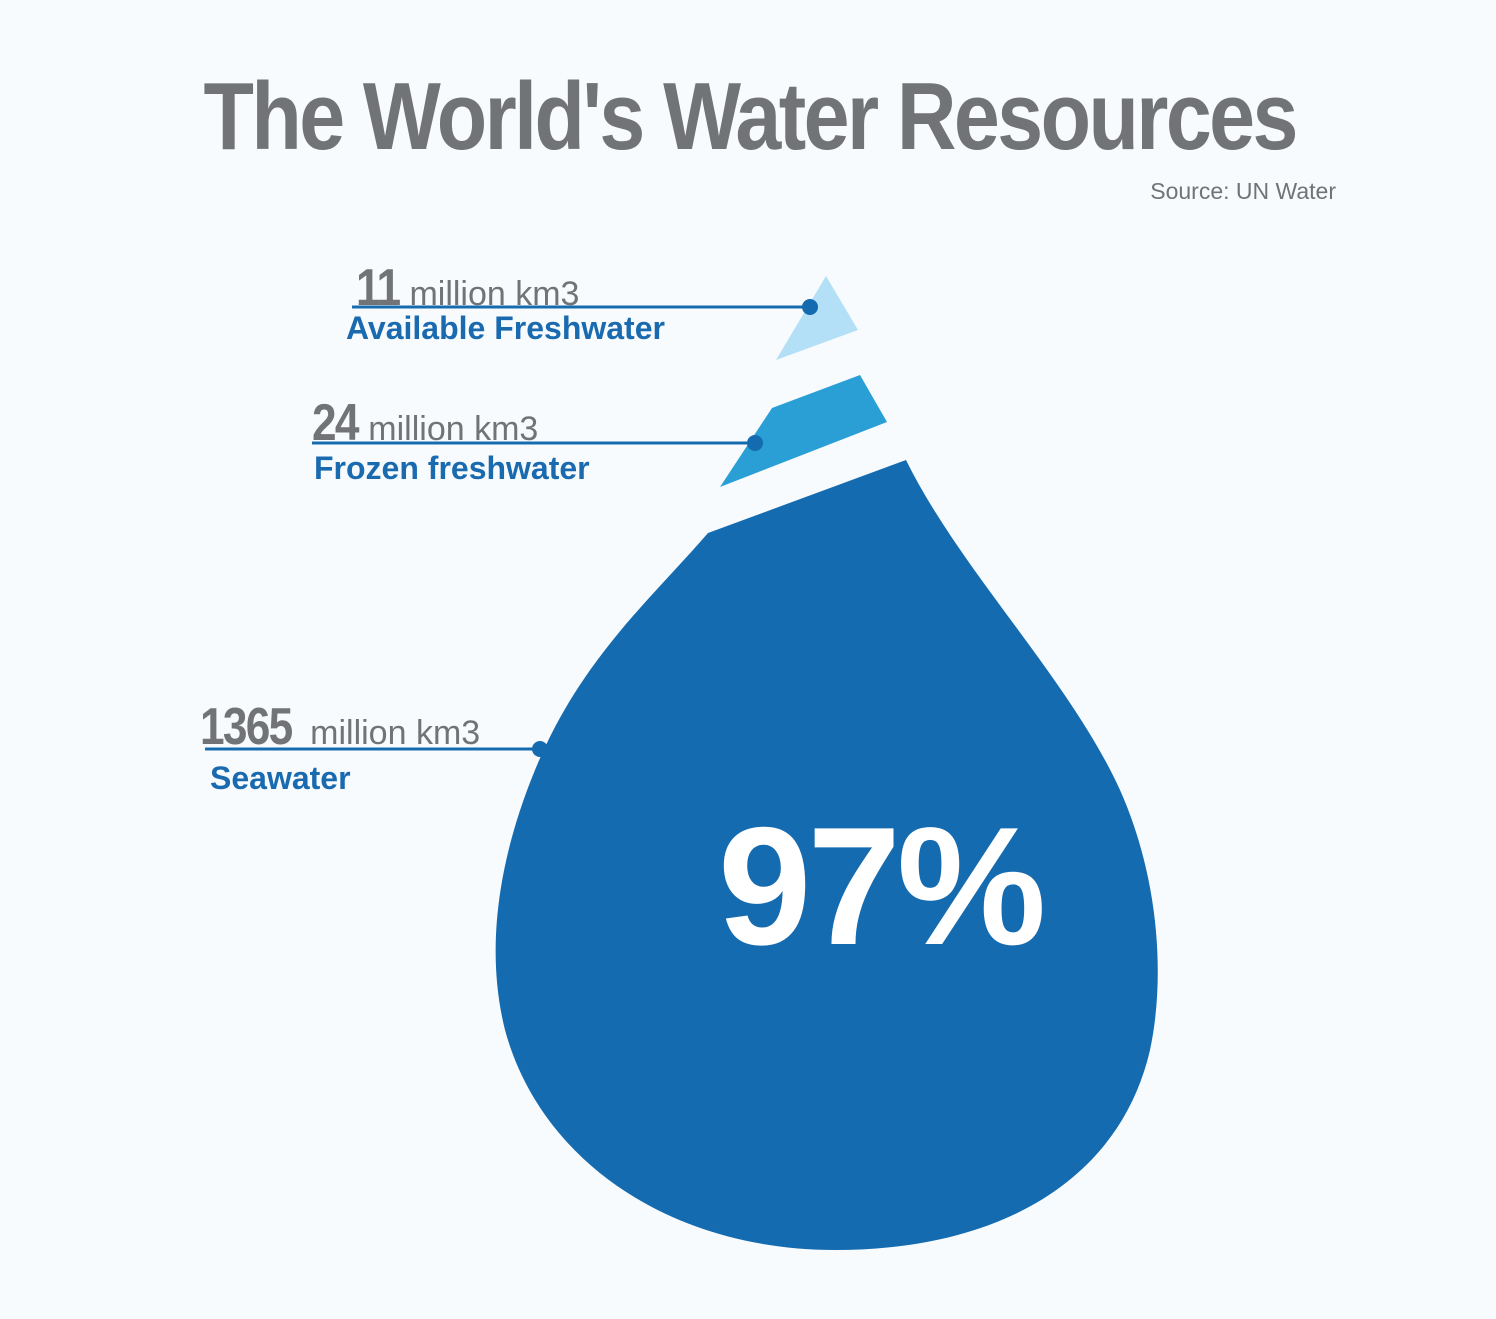  What do you see at coordinates (453, 429) in the screenshot?
I see `frozen-unit: million km3` at bounding box center [453, 429].